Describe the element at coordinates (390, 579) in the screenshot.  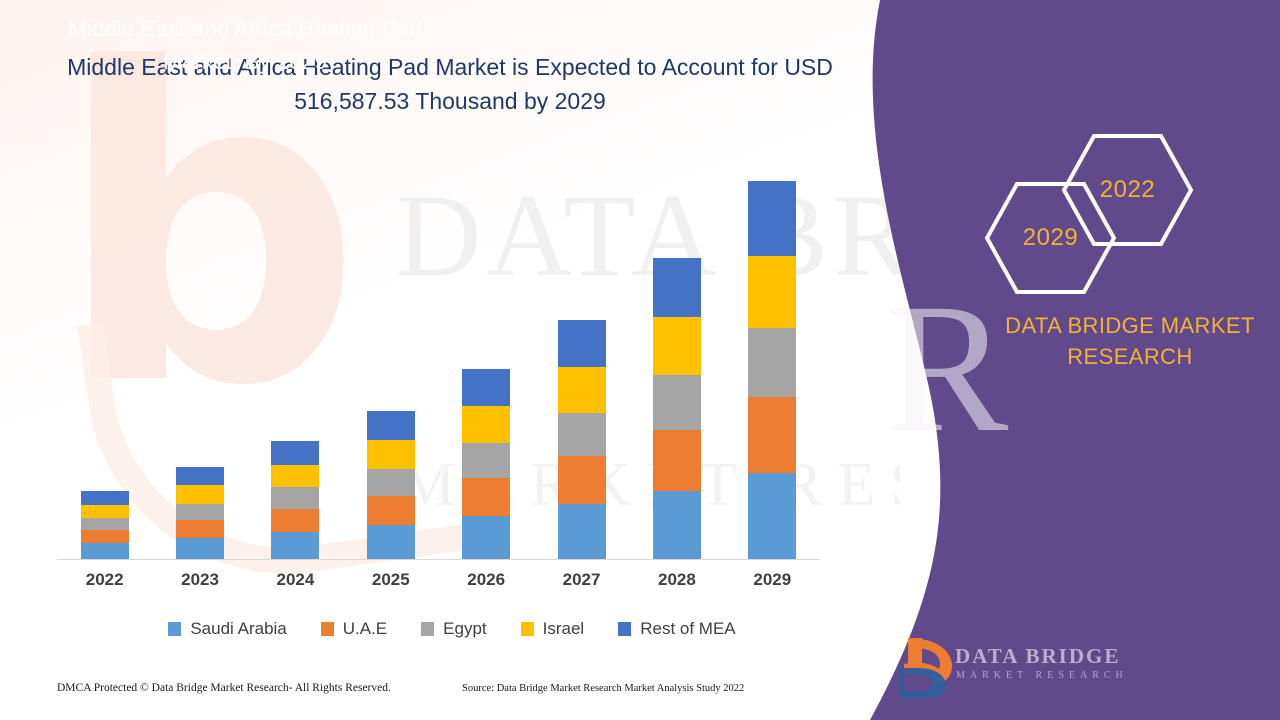
I see `x-label-2025: 2025` at that location.